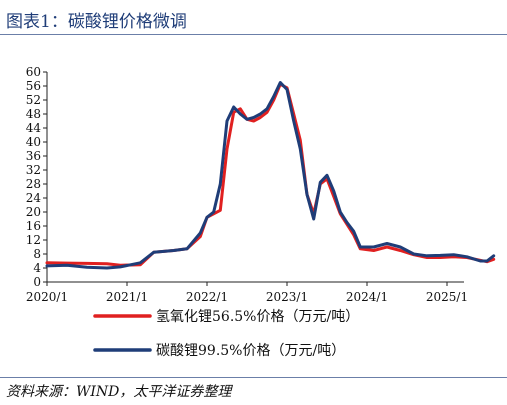 The height and width of the screenshot is (405, 507). What do you see at coordinates (34, 128) in the screenshot?
I see `y-tick-label: 44` at bounding box center [34, 128].